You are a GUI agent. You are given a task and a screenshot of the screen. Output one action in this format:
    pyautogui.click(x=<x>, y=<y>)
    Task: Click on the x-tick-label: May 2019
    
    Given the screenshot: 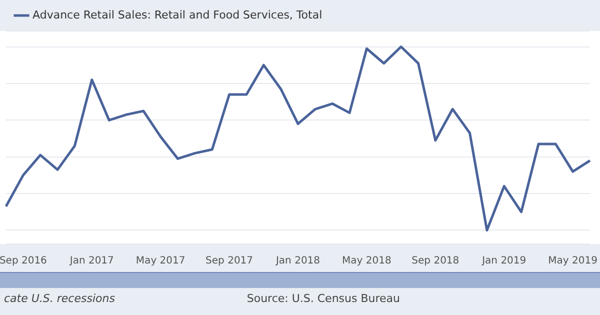 What is the action you would take?
    pyautogui.click(x=573, y=261)
    